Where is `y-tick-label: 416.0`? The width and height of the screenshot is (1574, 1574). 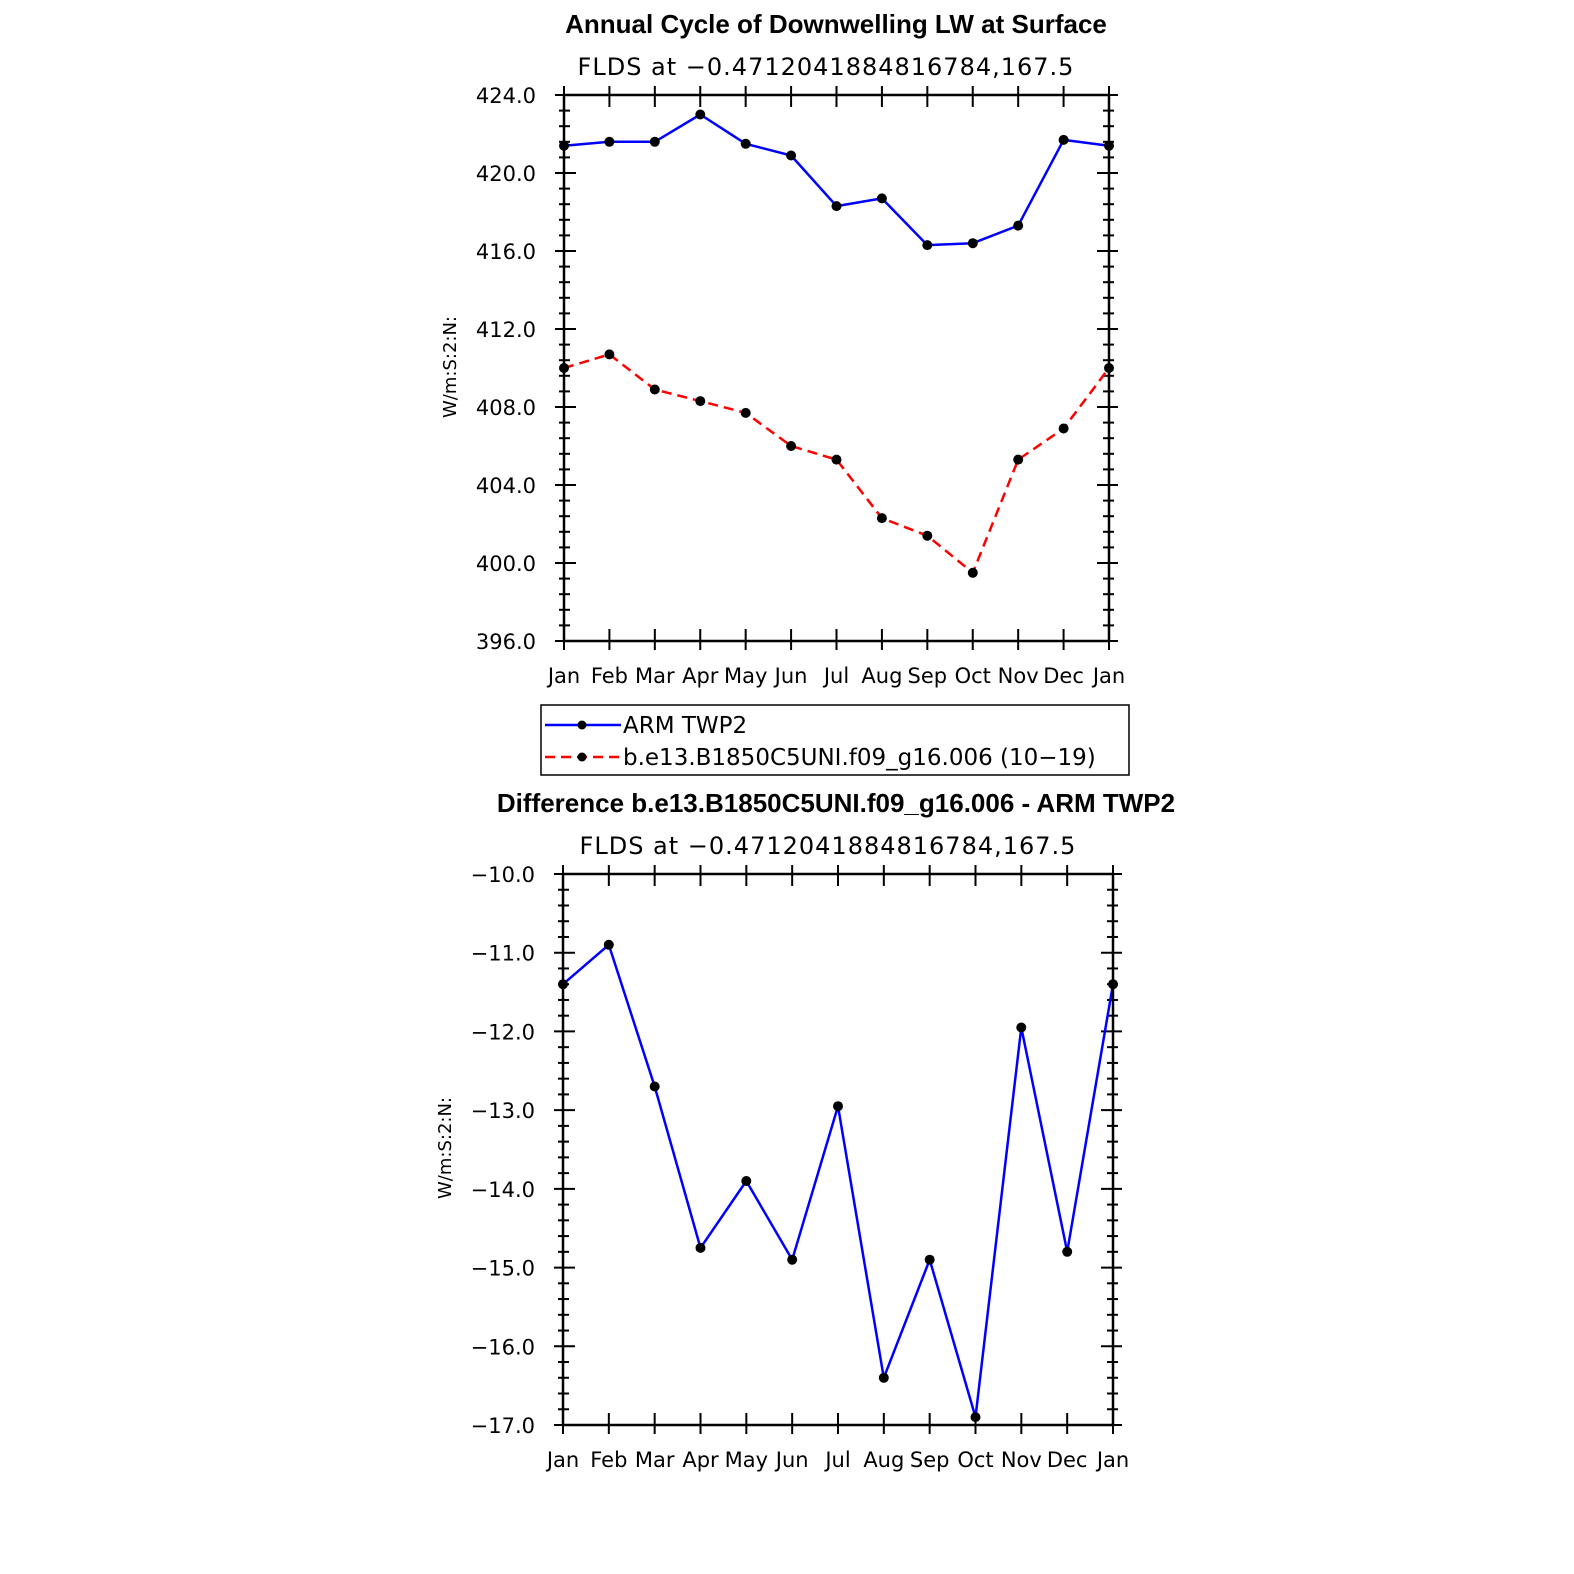
y-tick-label: 416.0 is located at coordinates (506, 252).